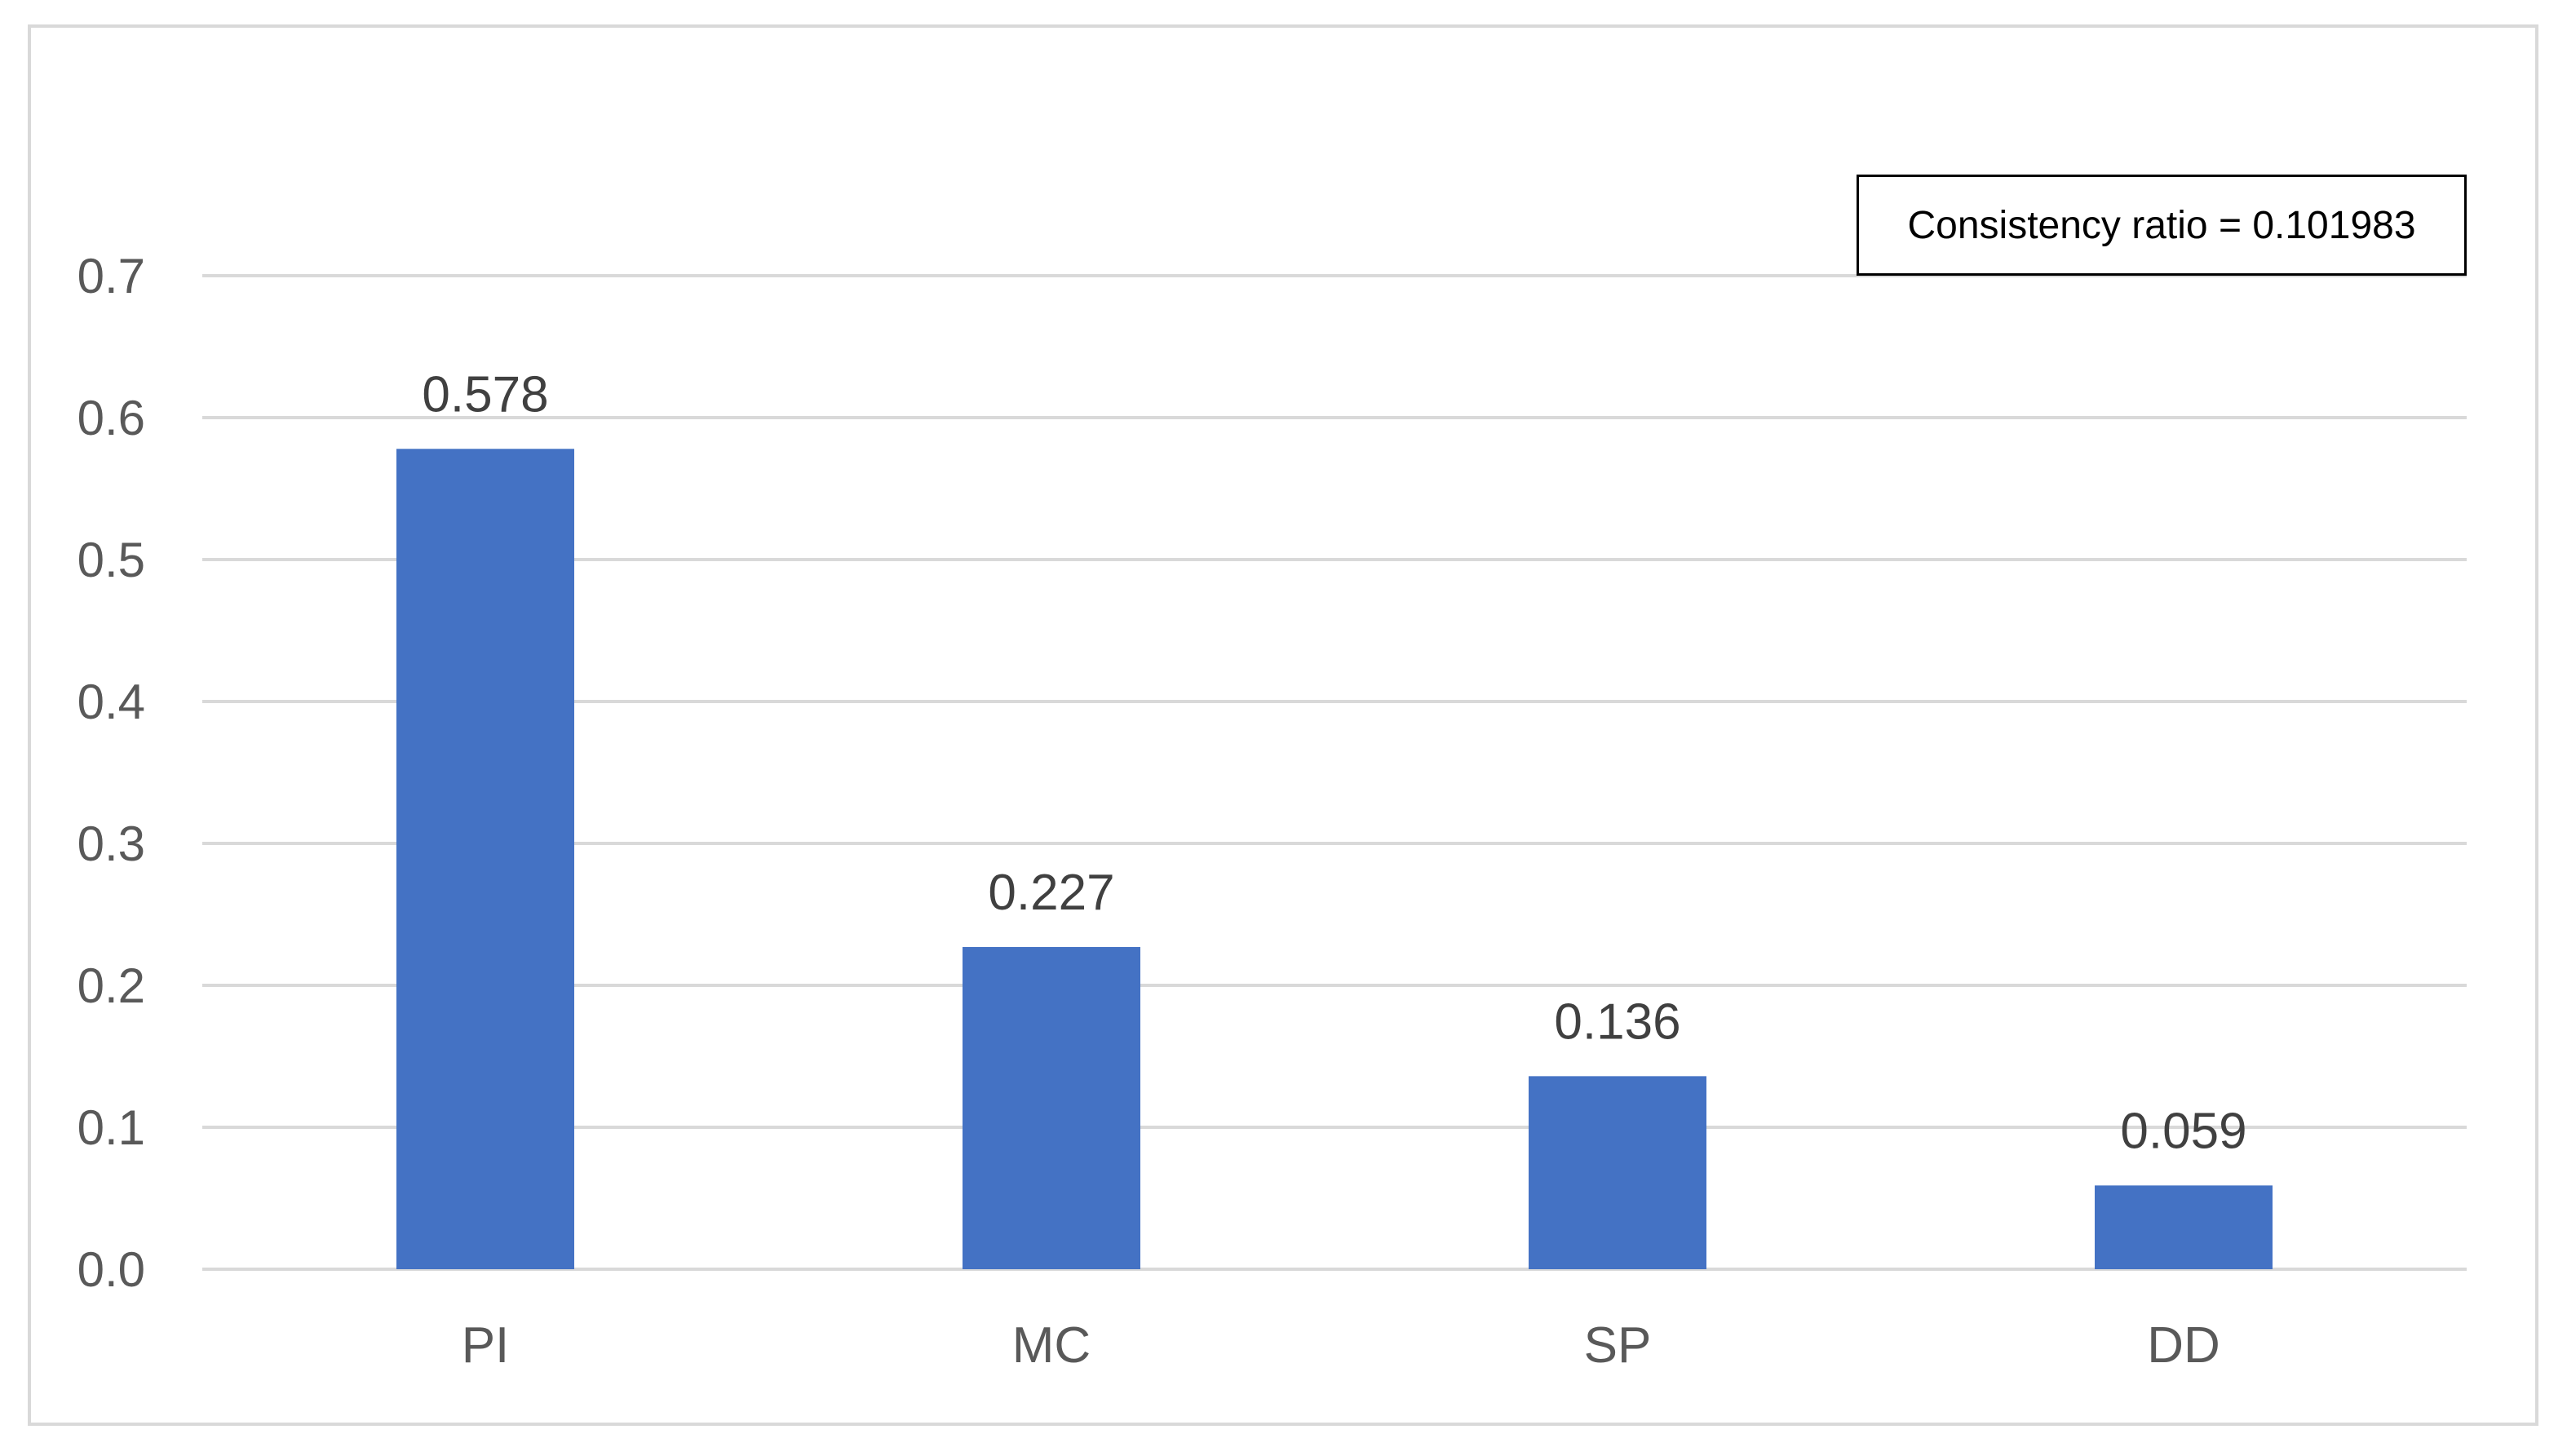 This screenshot has width=2567, height=1456. Describe the element at coordinates (111, 276) in the screenshot. I see `y-tick-label: 0.7` at that location.